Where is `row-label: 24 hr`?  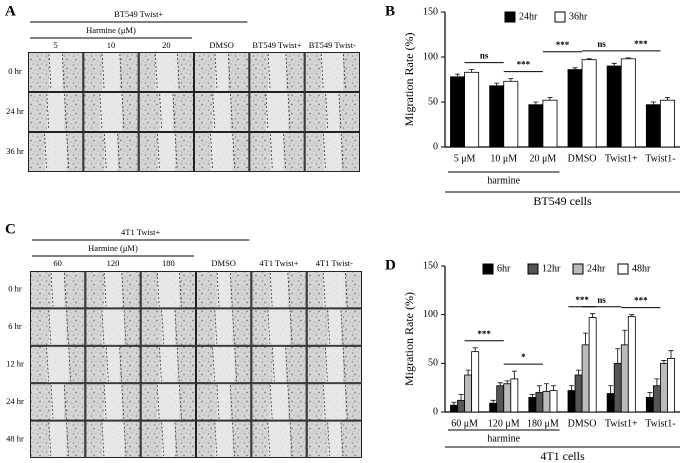 row-label: 24 hr is located at coordinates (15, 111).